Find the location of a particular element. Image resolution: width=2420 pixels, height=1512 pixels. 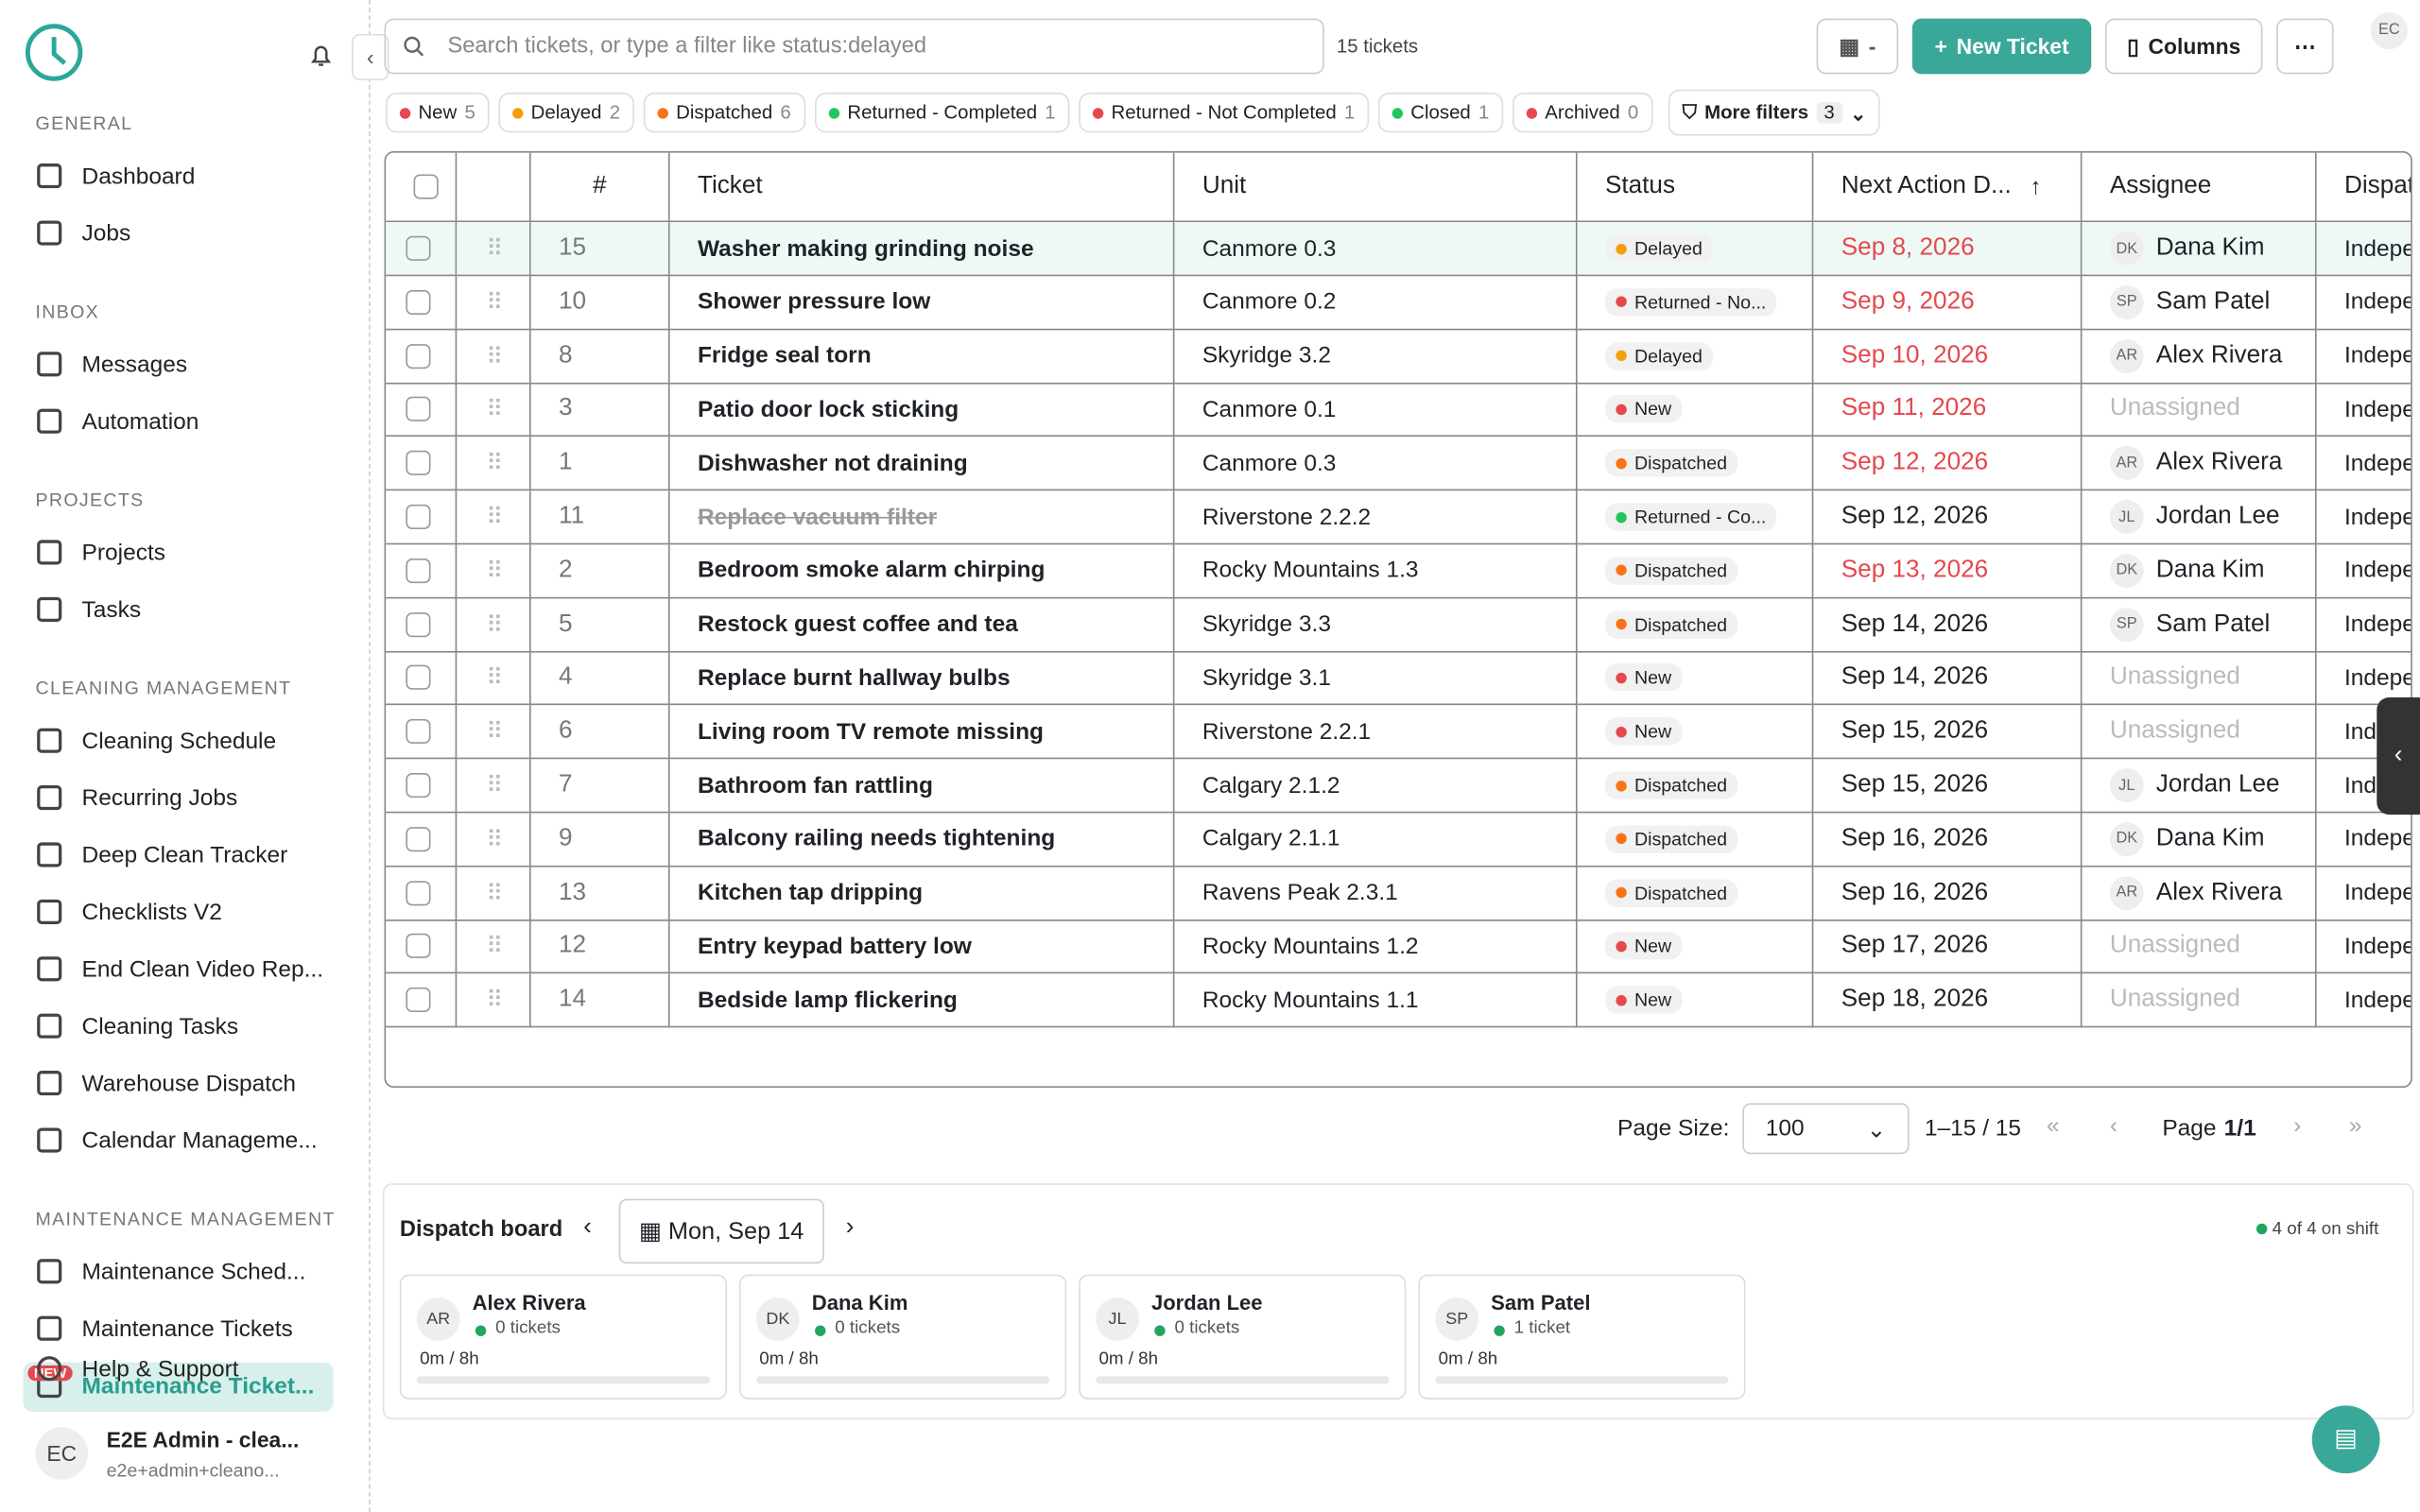

column-header: Dispat is located at coordinates (2377, 185).